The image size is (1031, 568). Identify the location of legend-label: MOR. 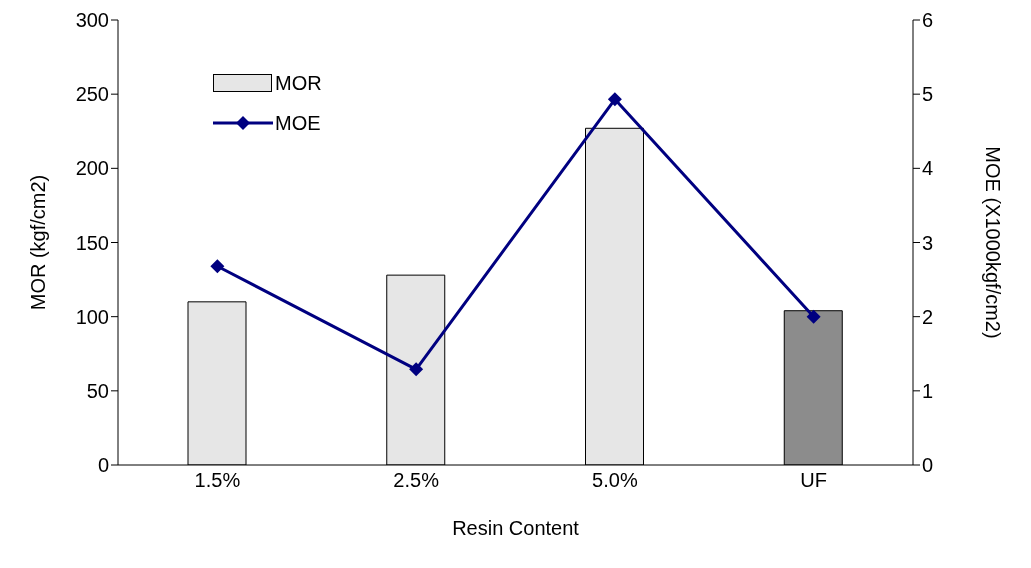
(298, 83).